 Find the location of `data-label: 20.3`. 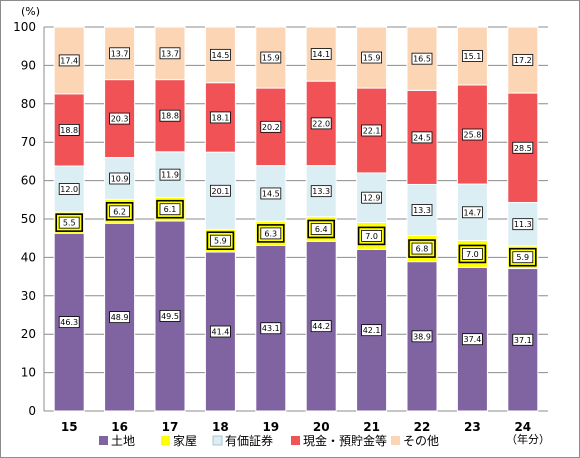

data-label: 20.3 is located at coordinates (120, 119).